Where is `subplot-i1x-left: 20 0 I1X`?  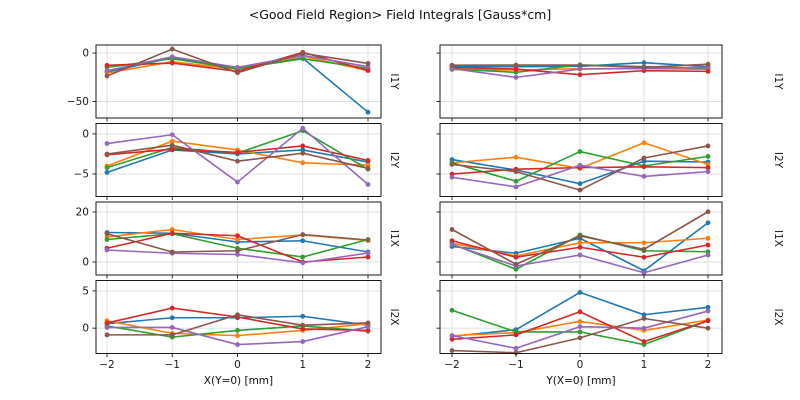 subplot-i1x-left: 20 0 I1X is located at coordinates (238, 240).